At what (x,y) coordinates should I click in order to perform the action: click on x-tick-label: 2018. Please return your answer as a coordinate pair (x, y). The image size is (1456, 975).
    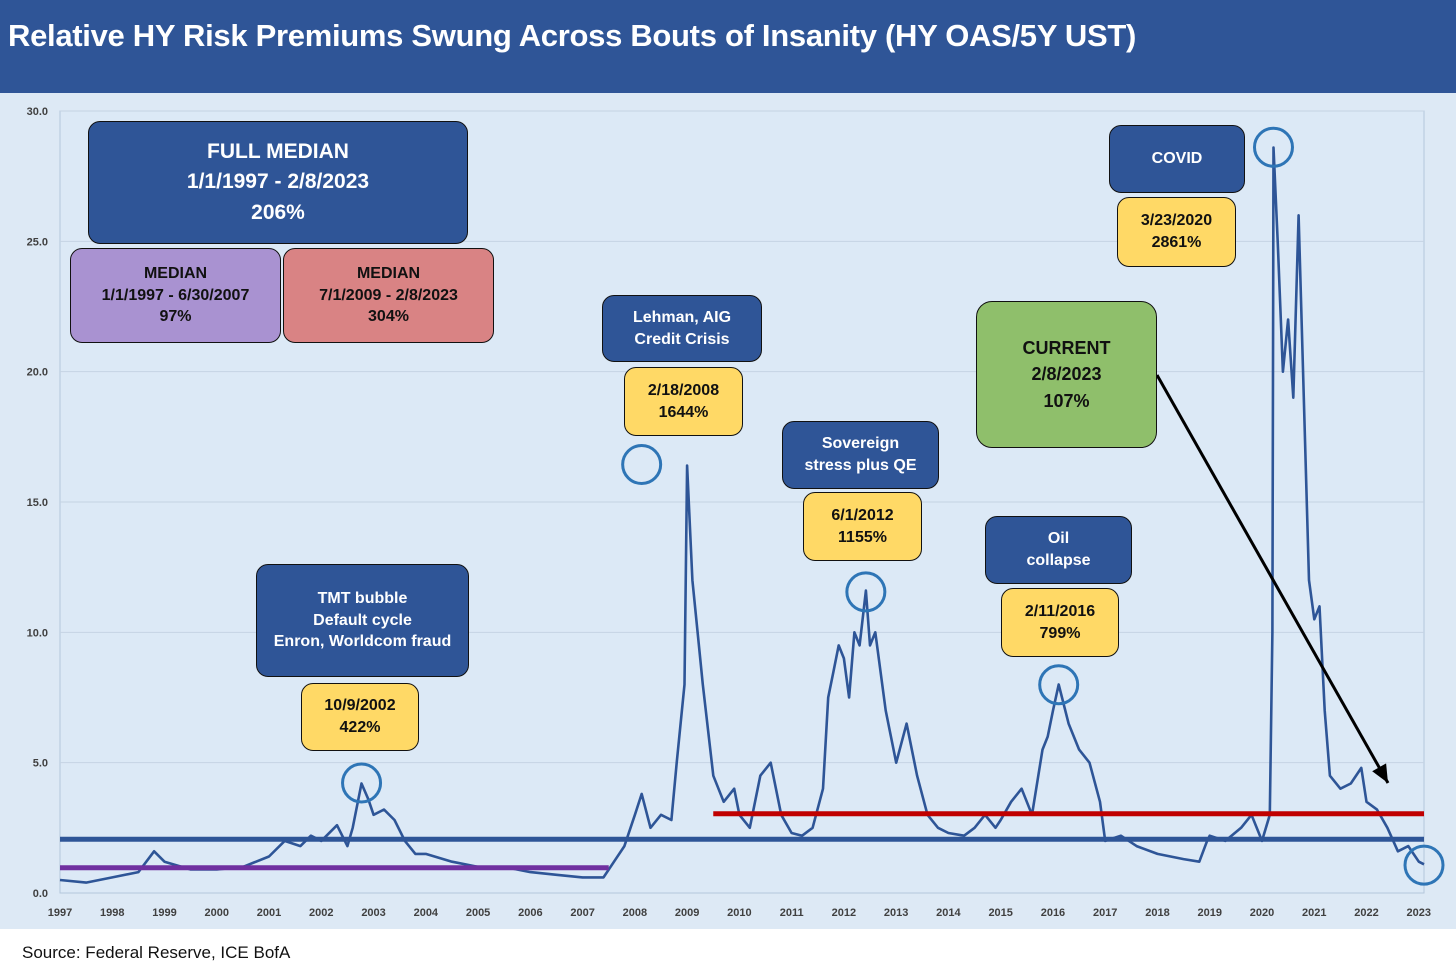
    Looking at the image, I should click on (1157, 913).